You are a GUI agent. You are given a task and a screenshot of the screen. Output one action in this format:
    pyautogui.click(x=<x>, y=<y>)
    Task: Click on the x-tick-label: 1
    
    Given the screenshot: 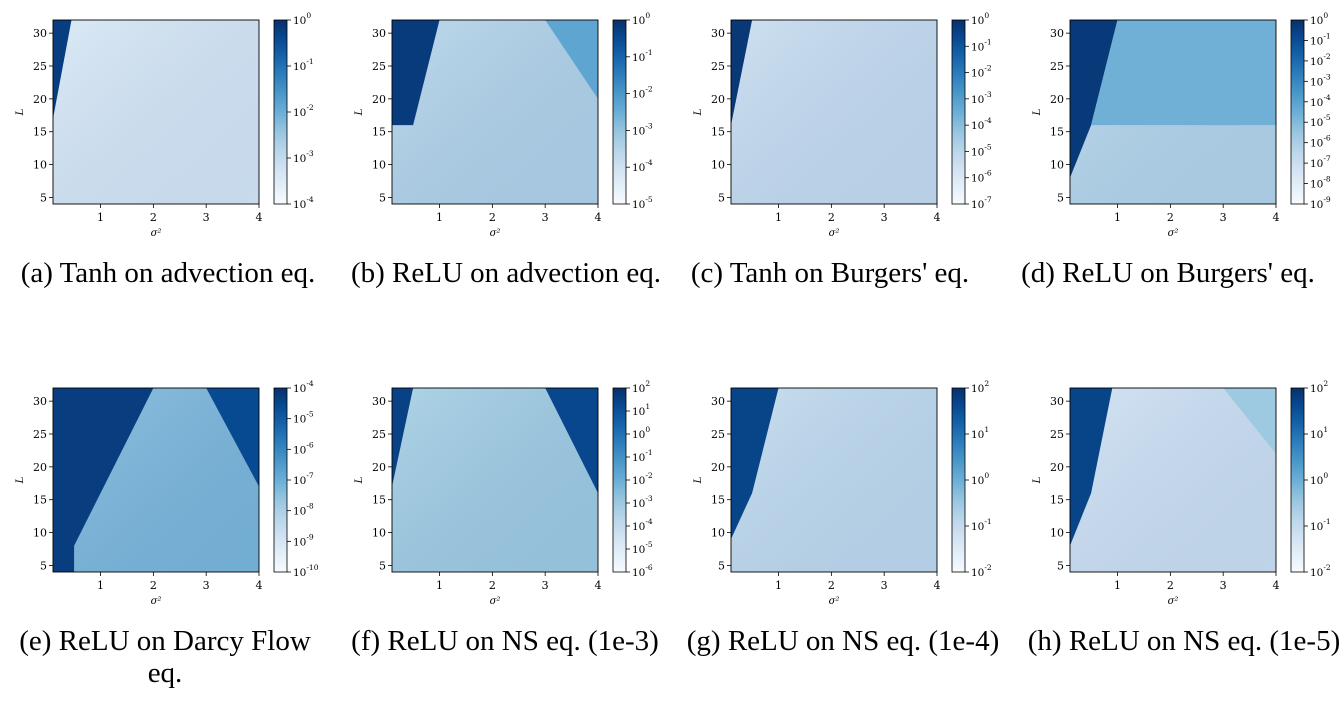 What is the action you would take?
    pyautogui.click(x=439, y=585)
    